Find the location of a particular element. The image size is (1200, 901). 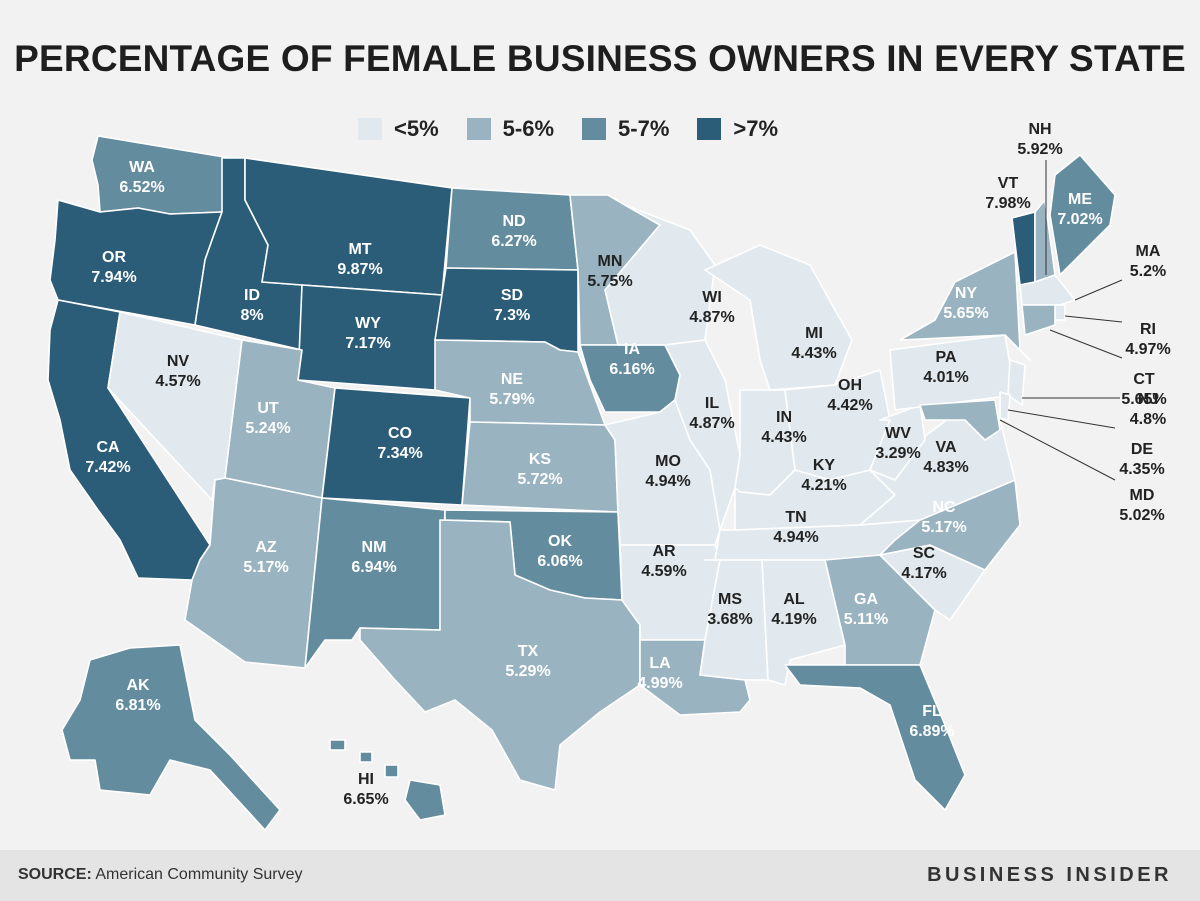

state-value-label: 4.99% is located at coordinates (659, 683).